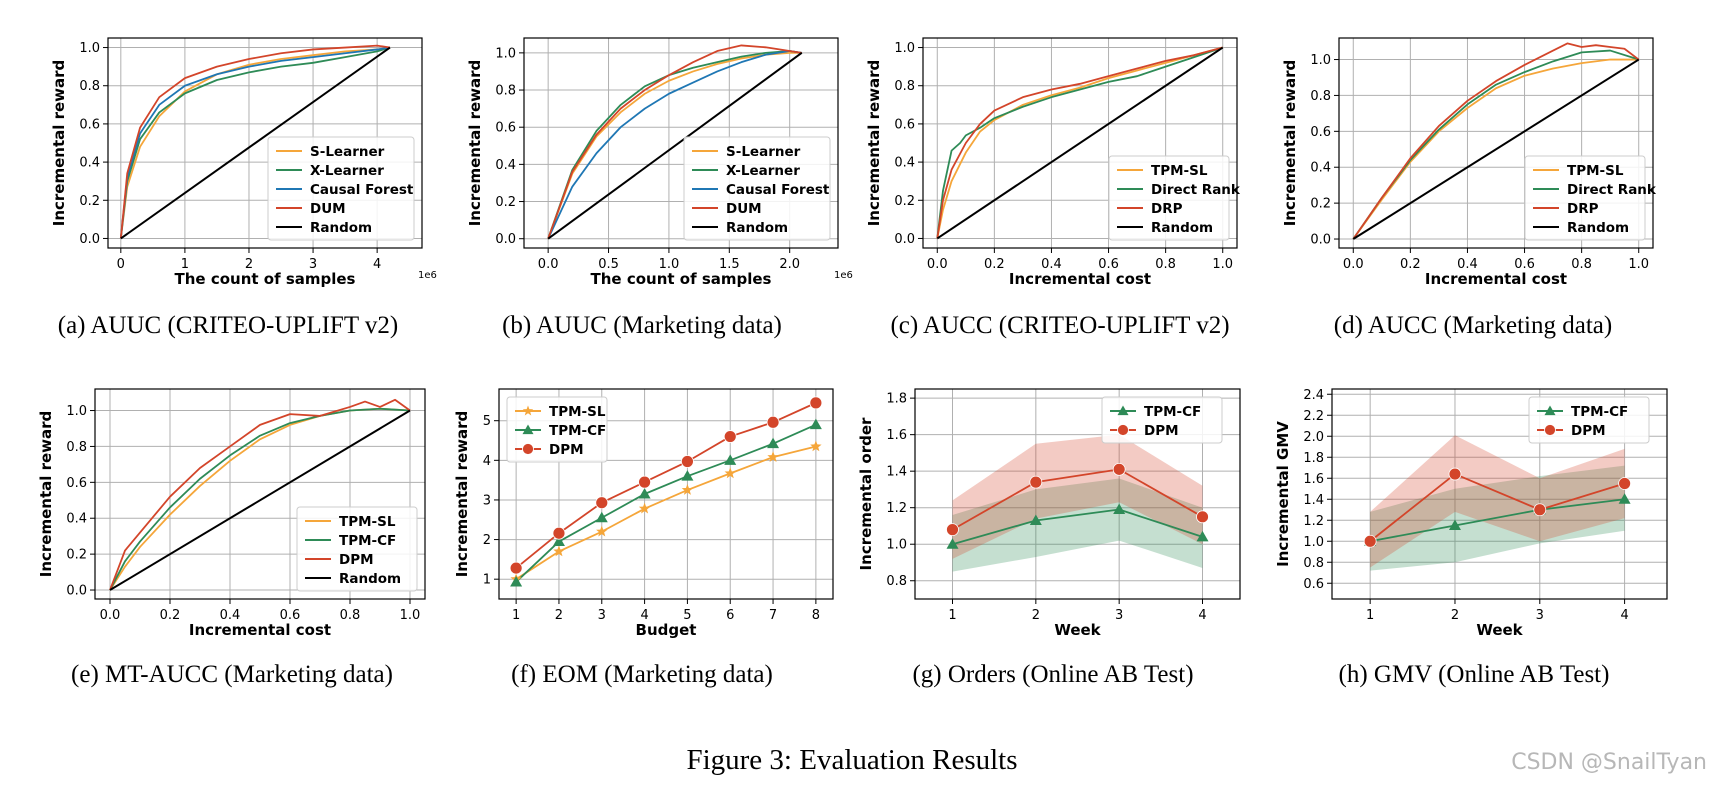 Image resolution: width=1715 pixels, height=787 pixels. I want to click on x-tick-label: 4, so click(1624, 615).